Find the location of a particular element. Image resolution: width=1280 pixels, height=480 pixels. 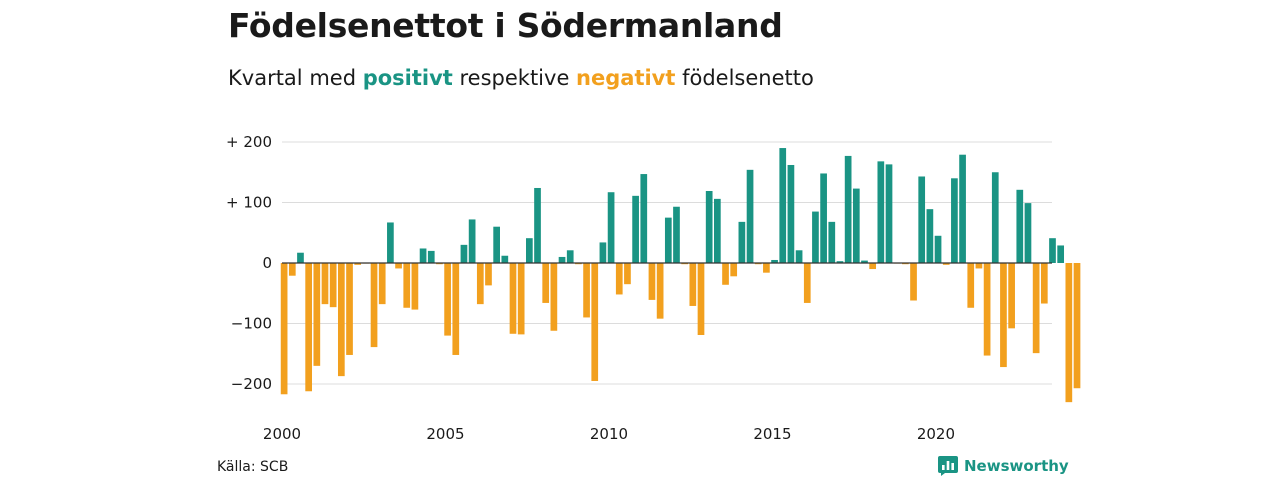

y-tick-label: 0 is located at coordinates (267, 263).